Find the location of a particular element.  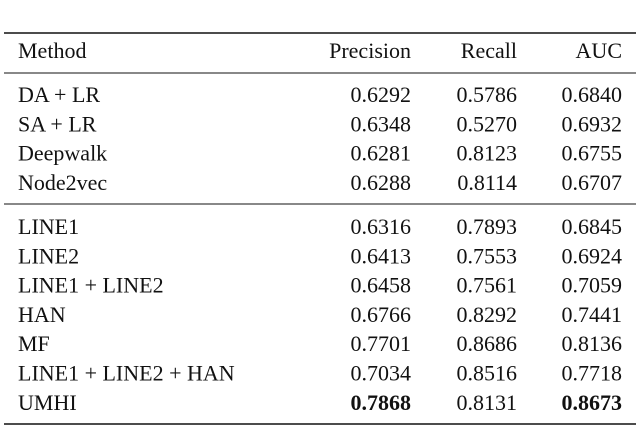

value-cell: 0.6924 is located at coordinates (592, 255).